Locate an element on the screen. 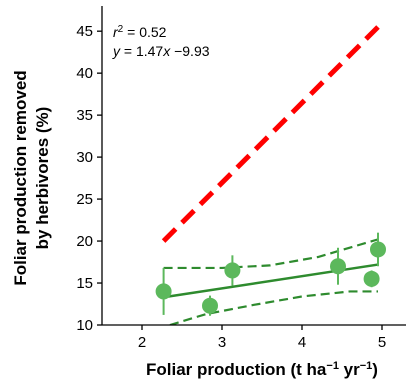  y-tick-label: 15 is located at coordinates (84, 283).